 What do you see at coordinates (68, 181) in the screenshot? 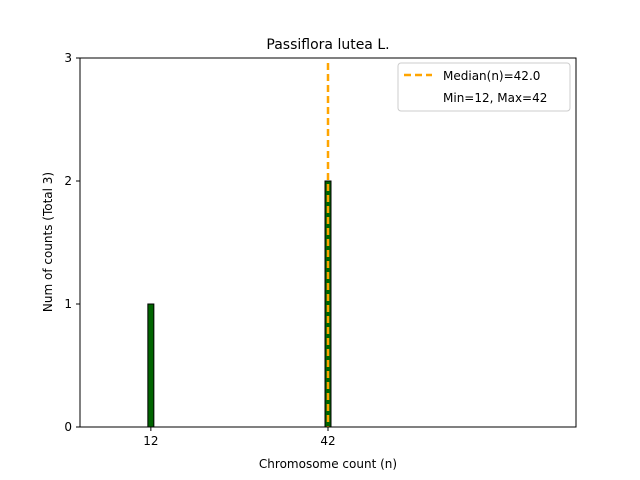
I see `y-tick-label: 2` at bounding box center [68, 181].